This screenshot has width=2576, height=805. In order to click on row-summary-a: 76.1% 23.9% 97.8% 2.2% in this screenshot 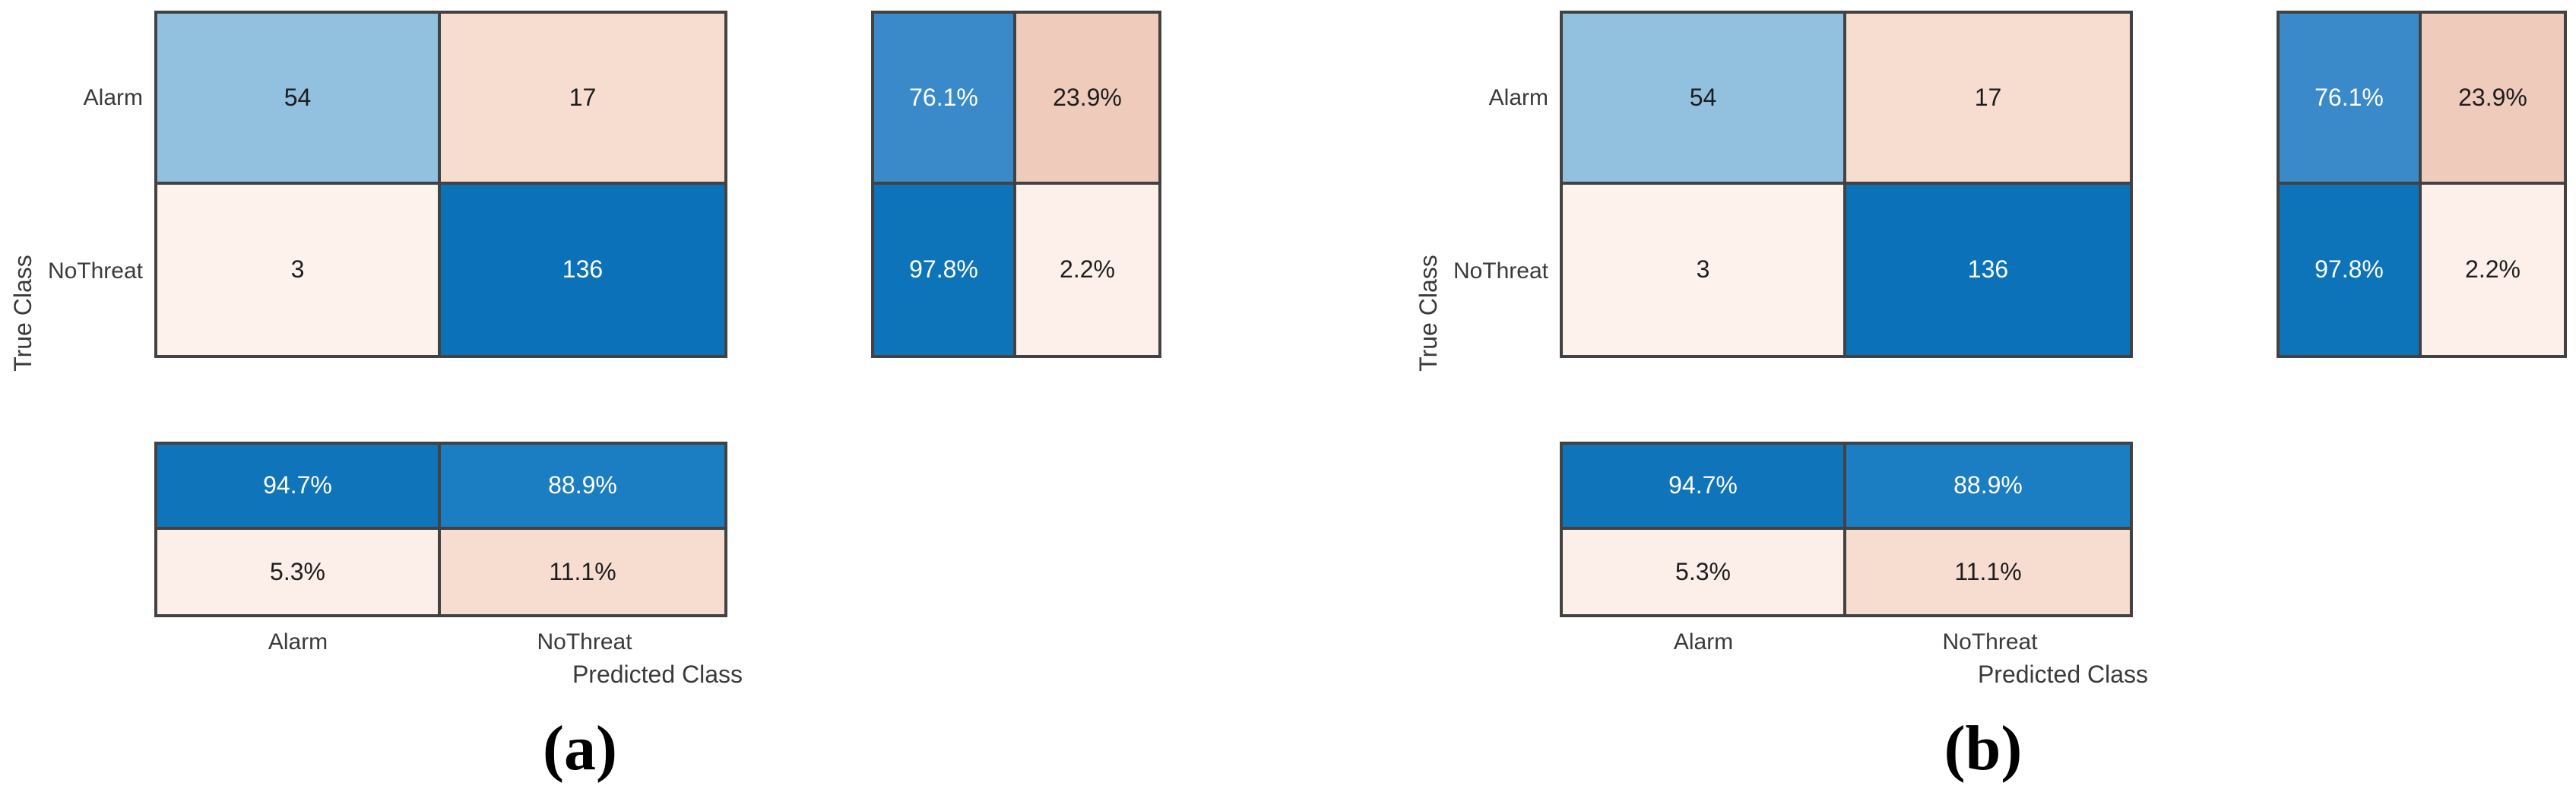, I will do `click(1016, 184)`.